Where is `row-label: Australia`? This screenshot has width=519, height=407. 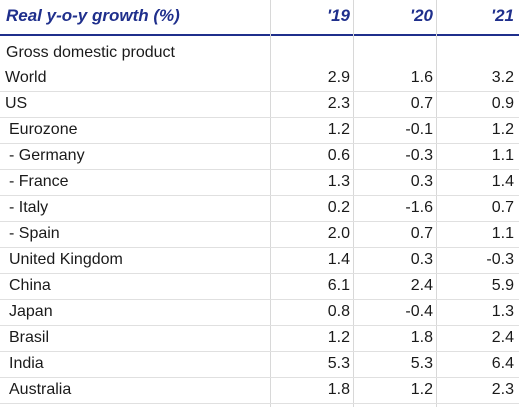
row-label: Australia is located at coordinates (40, 389).